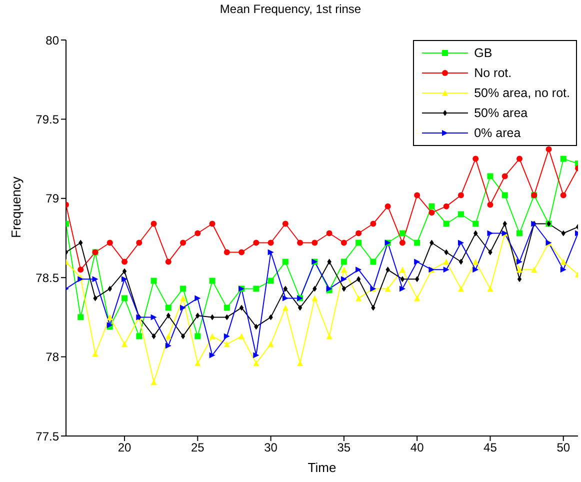  I want to click on y-tick-label: 77.5, so click(48, 436).